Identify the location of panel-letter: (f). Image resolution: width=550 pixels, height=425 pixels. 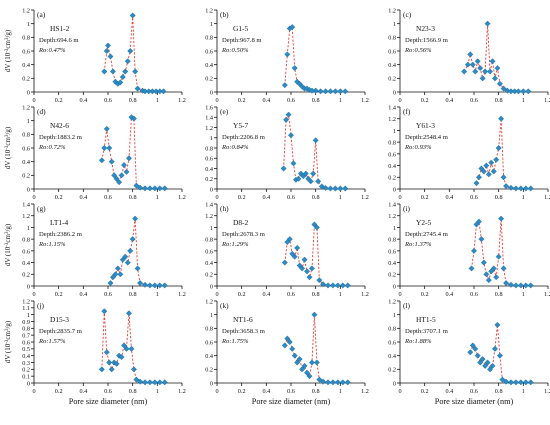
(407, 111).